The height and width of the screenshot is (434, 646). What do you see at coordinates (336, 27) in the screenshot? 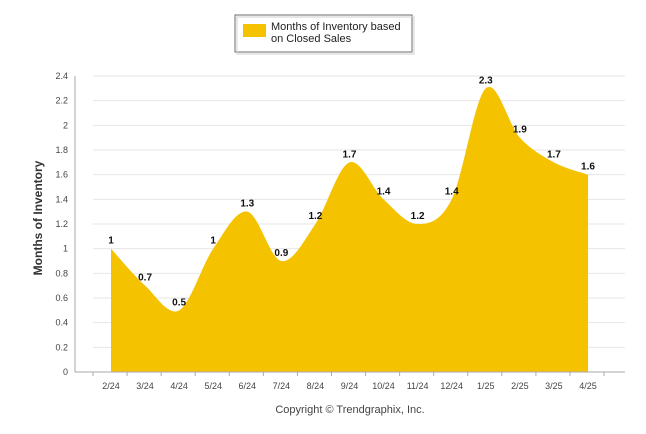
I see `legend-text-line1: Months of Inventory based` at bounding box center [336, 27].